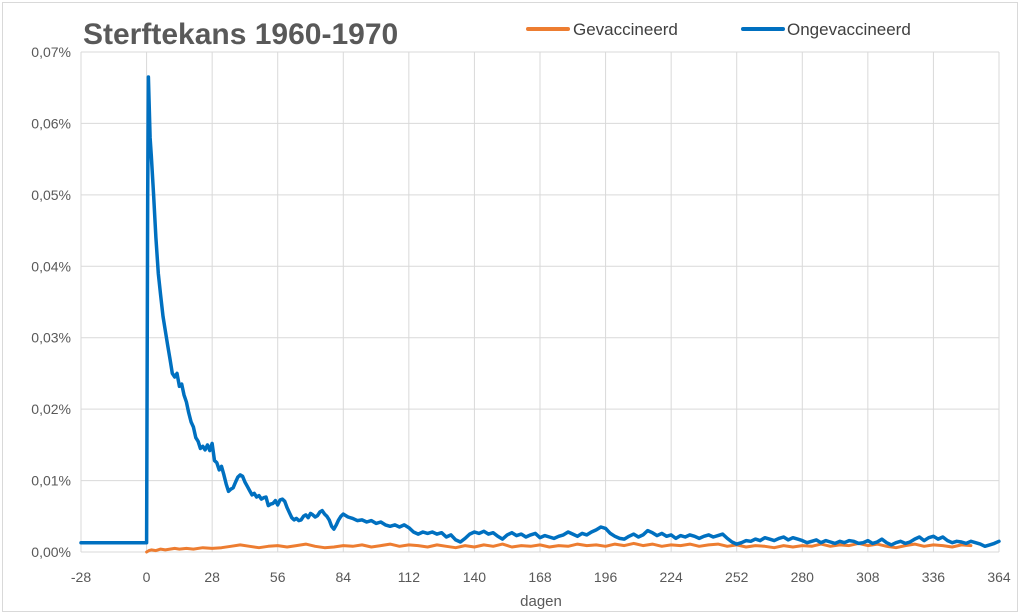  I want to click on y-tick-label: 0,02%, so click(51, 409).